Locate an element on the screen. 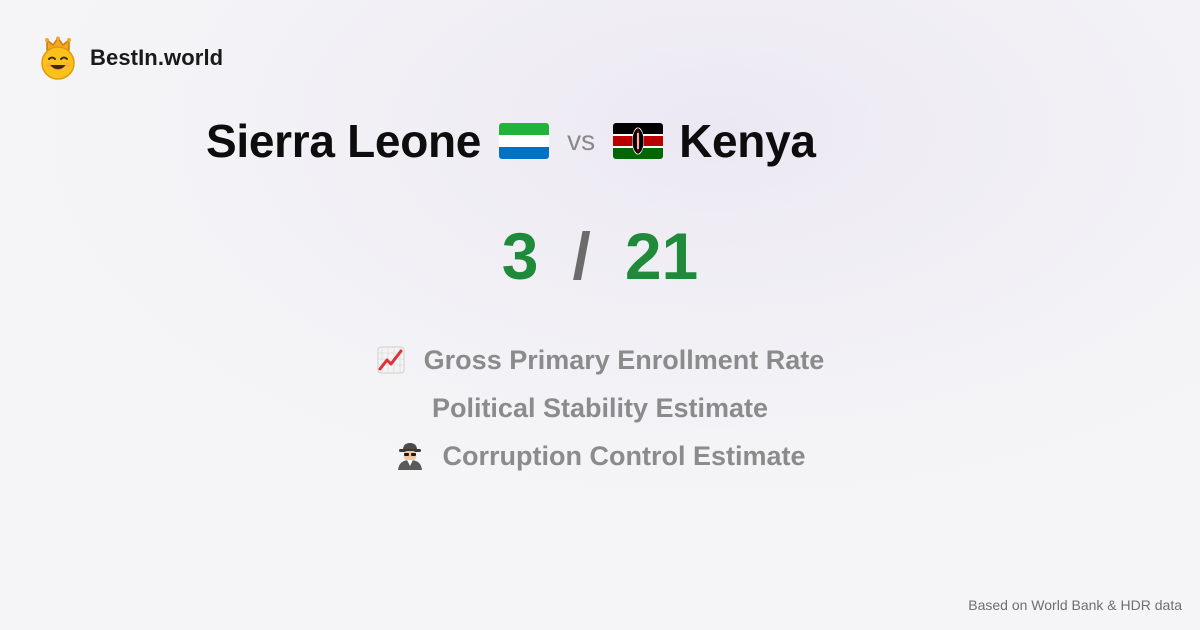 The width and height of the screenshot is (1200, 630). metric-item: Corruption Control Estimate is located at coordinates (600, 456).